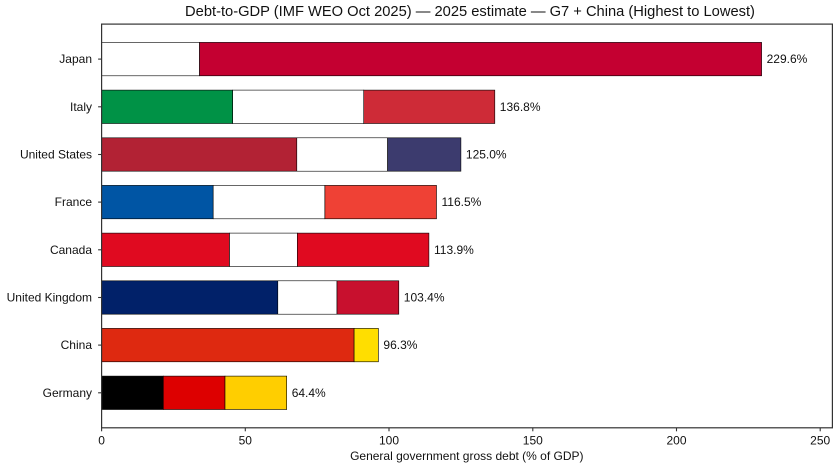  What do you see at coordinates (676, 441) in the screenshot?
I see `svg-text: 200` at bounding box center [676, 441].